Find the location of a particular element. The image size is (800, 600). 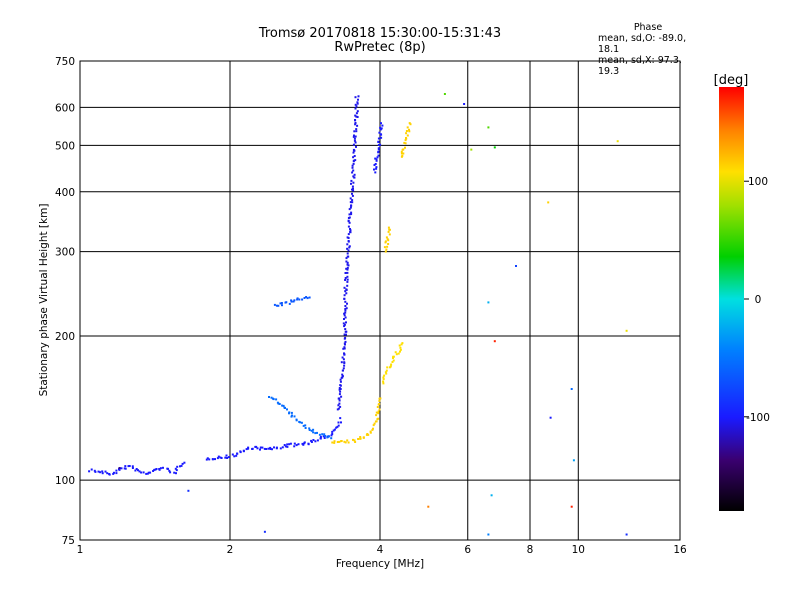

x-tick-label: 2 is located at coordinates (230, 550).